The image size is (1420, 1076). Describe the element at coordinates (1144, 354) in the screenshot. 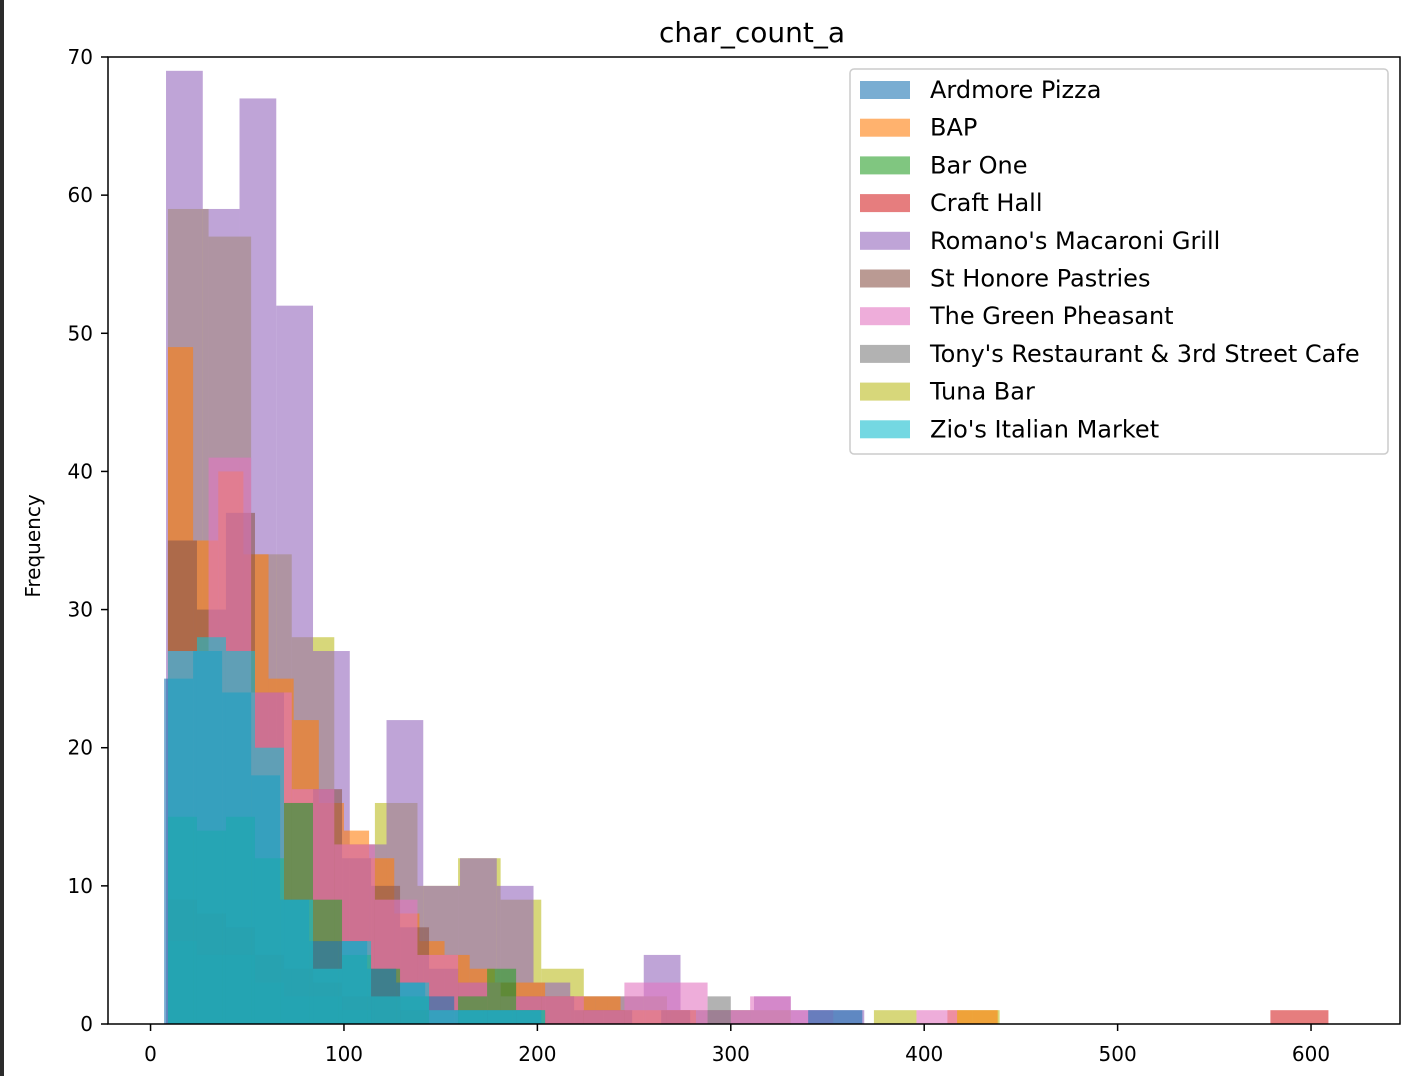

I see `legend-label: Tony's Restaurant & 3rd Street Cafe` at that location.